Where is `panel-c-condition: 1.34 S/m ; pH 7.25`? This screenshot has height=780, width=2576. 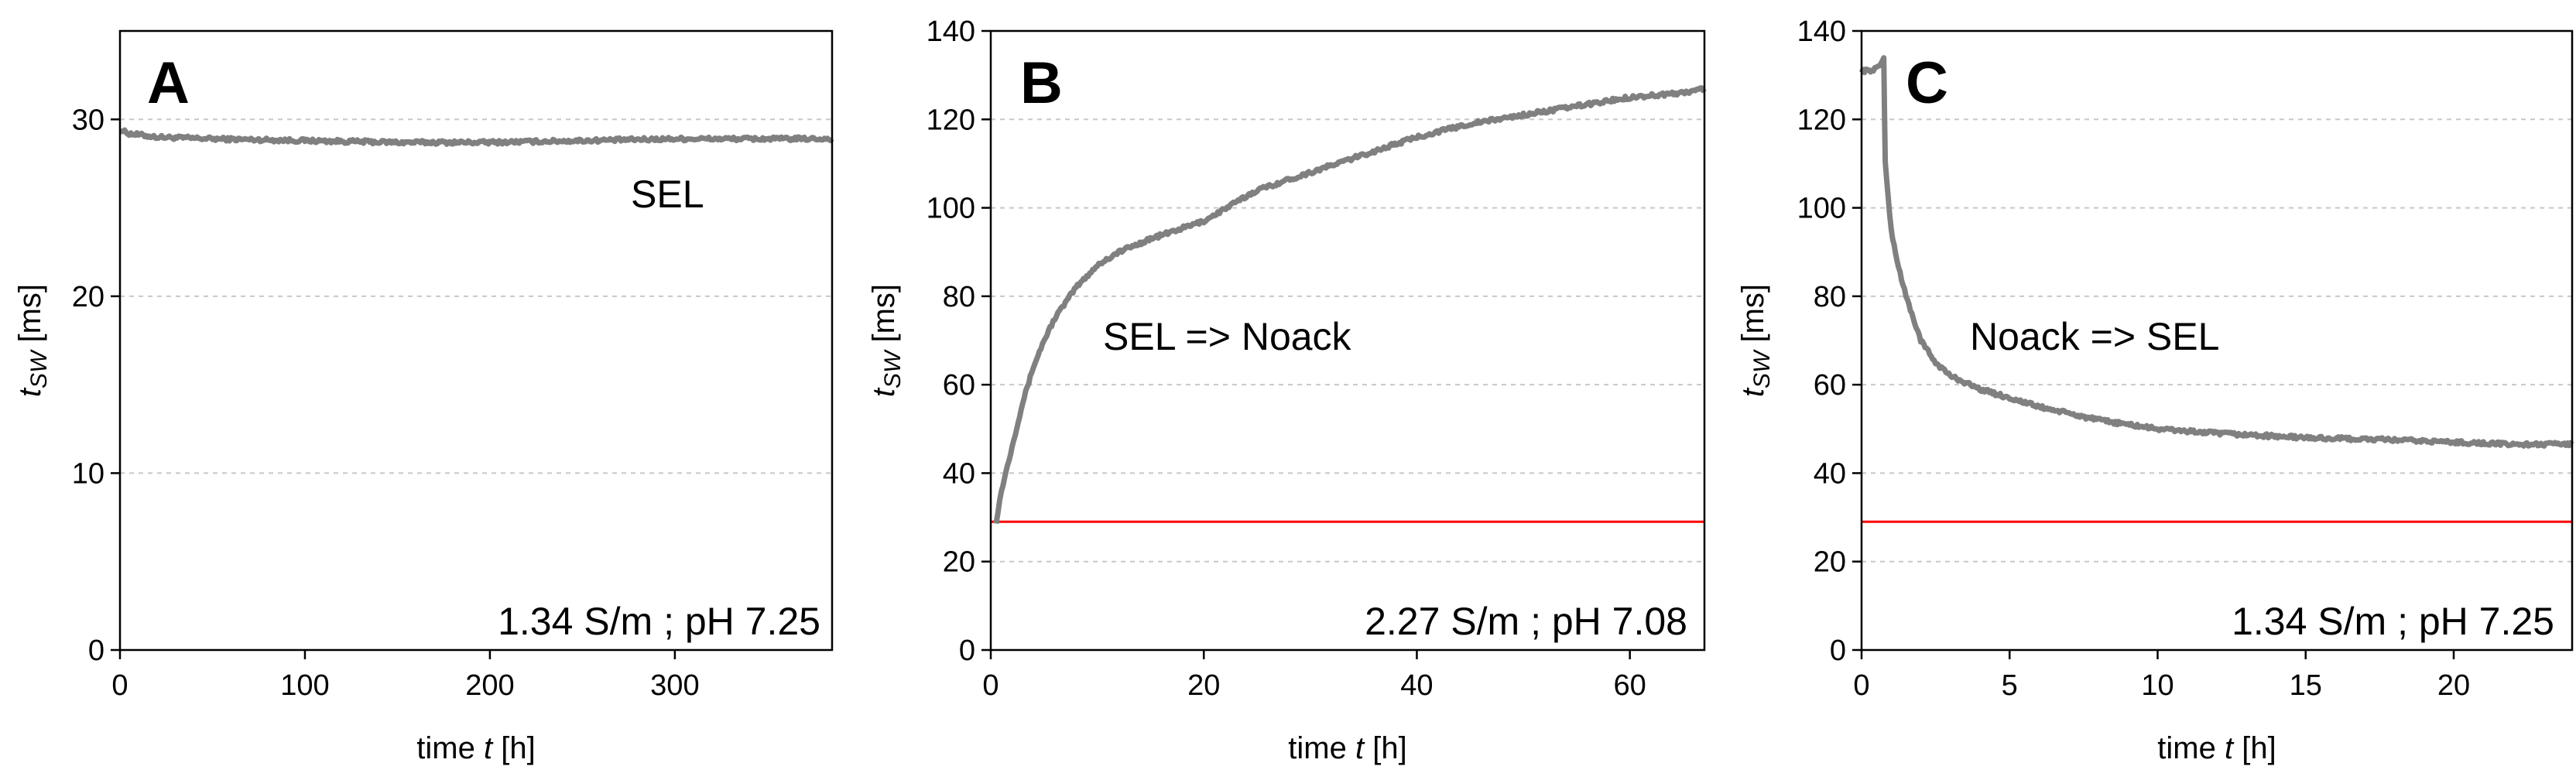 panel-c-condition: 1.34 S/m ; pH 7.25 is located at coordinates (2393, 621).